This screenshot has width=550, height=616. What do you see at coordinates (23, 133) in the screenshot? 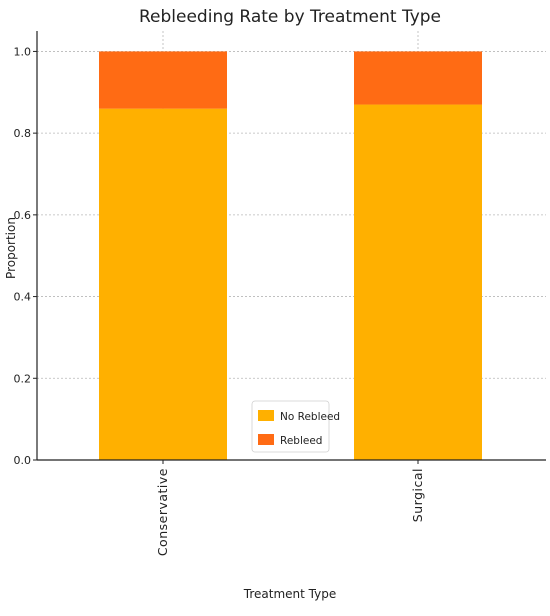
I see `y-tick-label: 0.8` at bounding box center [23, 133].